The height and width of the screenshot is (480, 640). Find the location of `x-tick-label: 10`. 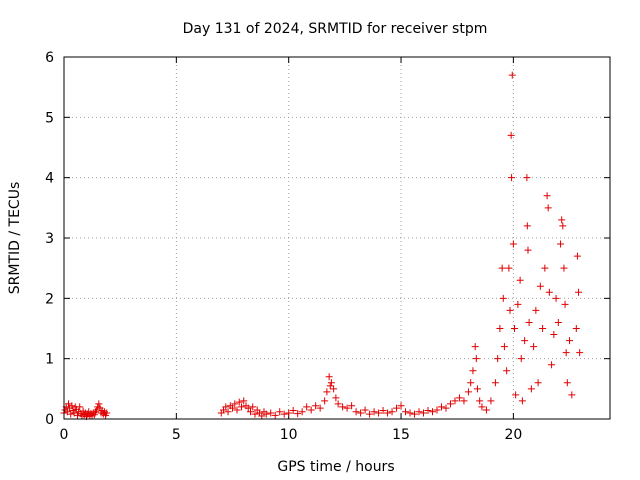

x-tick-label: 10 is located at coordinates (289, 435).